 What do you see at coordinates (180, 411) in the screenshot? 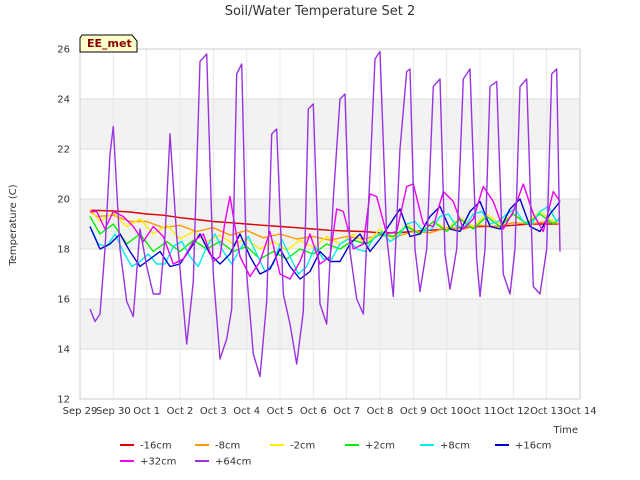
I see `x-tick-label: Oct 2` at bounding box center [180, 411].